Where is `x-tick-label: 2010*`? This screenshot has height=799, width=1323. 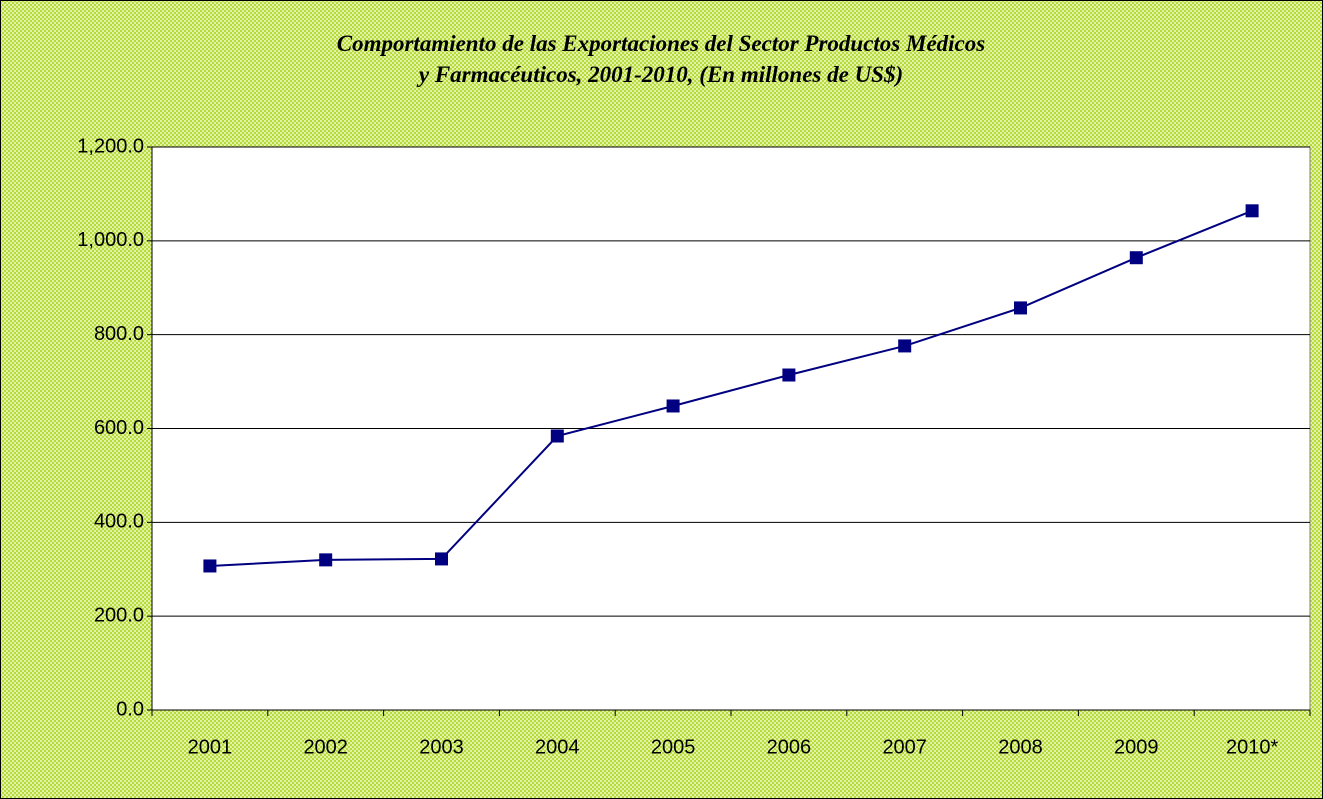
x-tick-label: 2010* is located at coordinates (1252, 747).